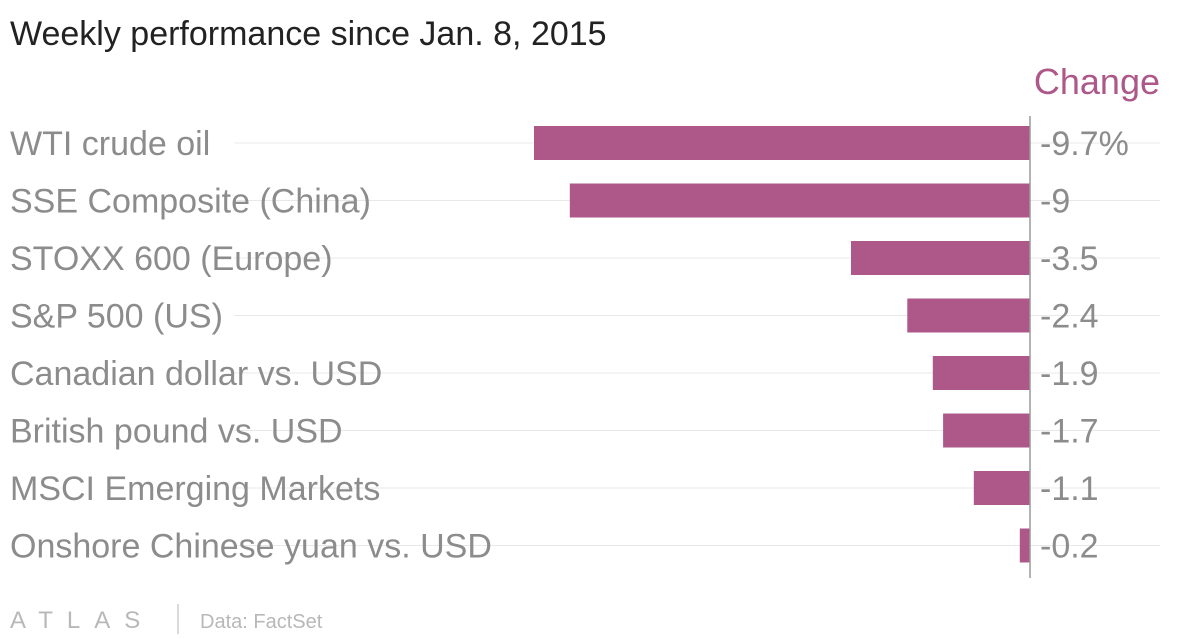 The height and width of the screenshot is (639, 1200). What do you see at coordinates (171, 259) in the screenshot?
I see `category-label: STOXX 600 (Europe)` at bounding box center [171, 259].